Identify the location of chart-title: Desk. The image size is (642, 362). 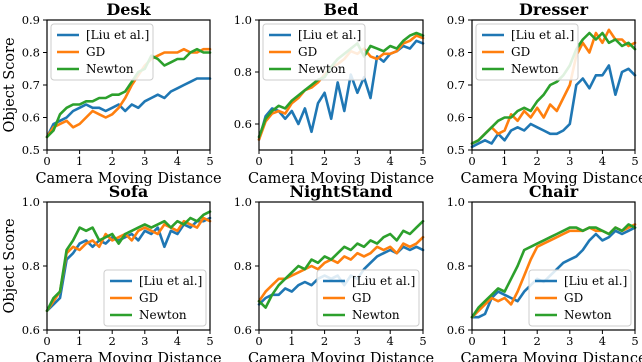
(128, 9).